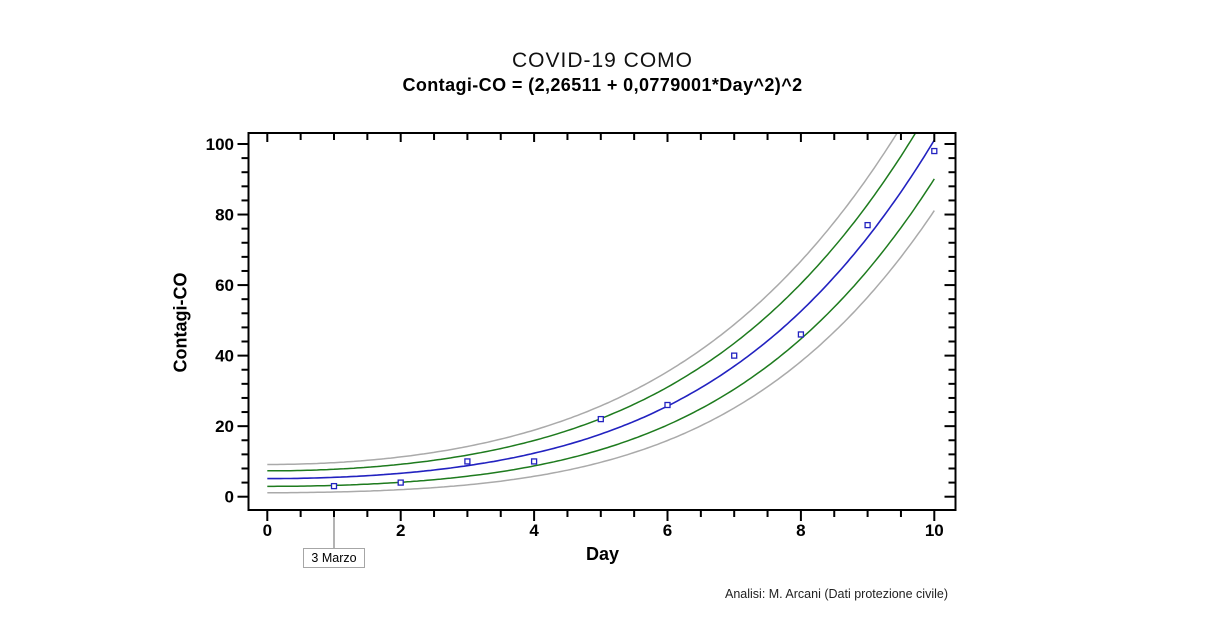 This screenshot has height=643, width=1205. What do you see at coordinates (224, 426) in the screenshot?
I see `y-tick-label: 20` at bounding box center [224, 426].